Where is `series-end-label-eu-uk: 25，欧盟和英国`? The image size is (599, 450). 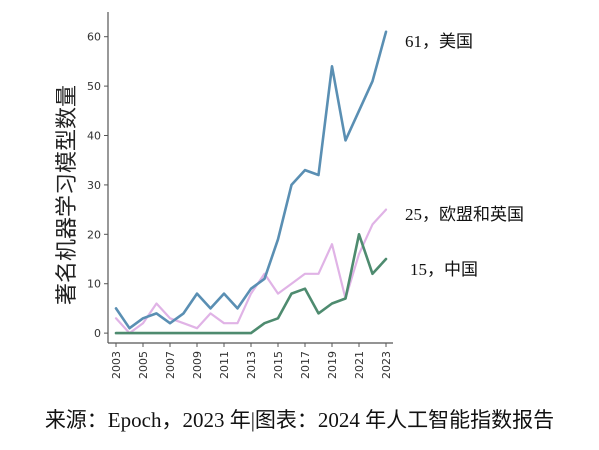 series-end-label-eu-uk: 25，欧盟和英国 is located at coordinates (464, 214).